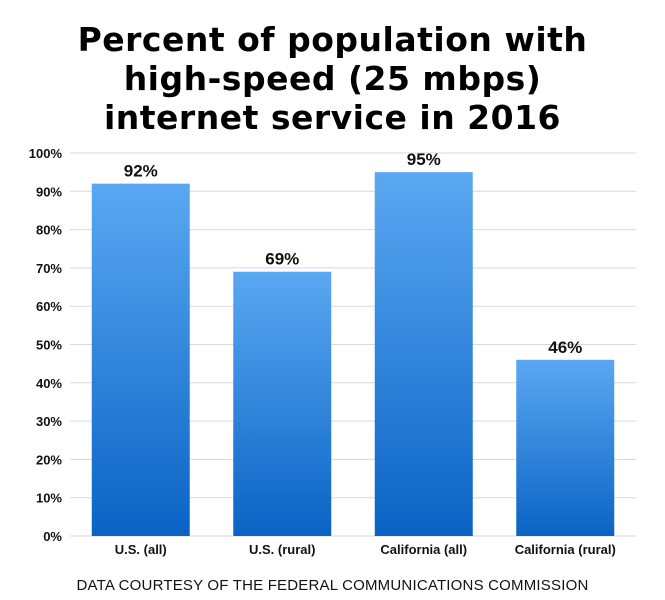 This screenshot has width=665, height=600. Describe the element at coordinates (49, 306) in the screenshot. I see `y-tick-label-60: 60%` at that location.